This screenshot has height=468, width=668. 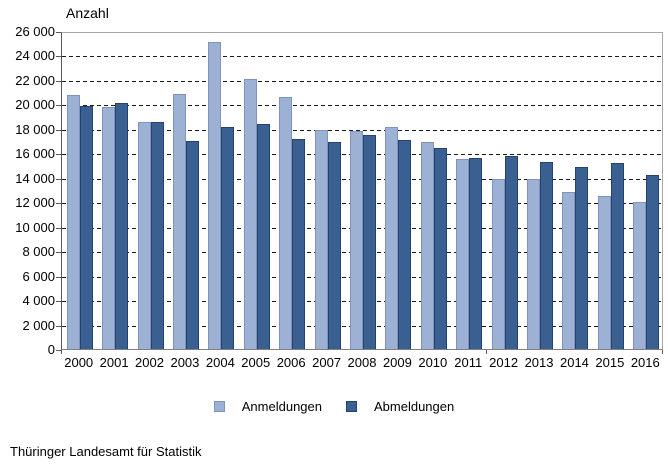 I want to click on bar-group-2009, so click(x=398, y=190).